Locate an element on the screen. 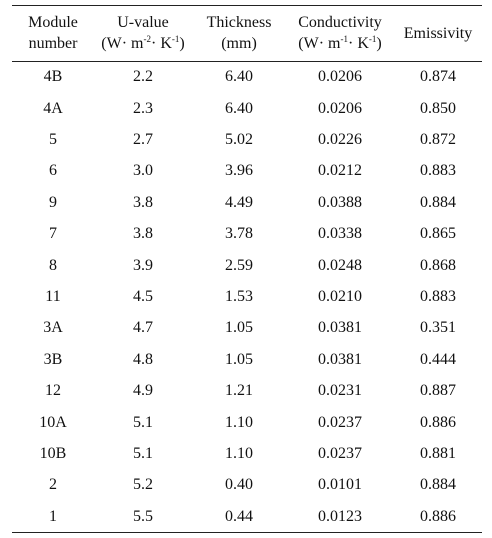 This screenshot has height=538, width=492. table-cell: 4.7 is located at coordinates (143, 328).